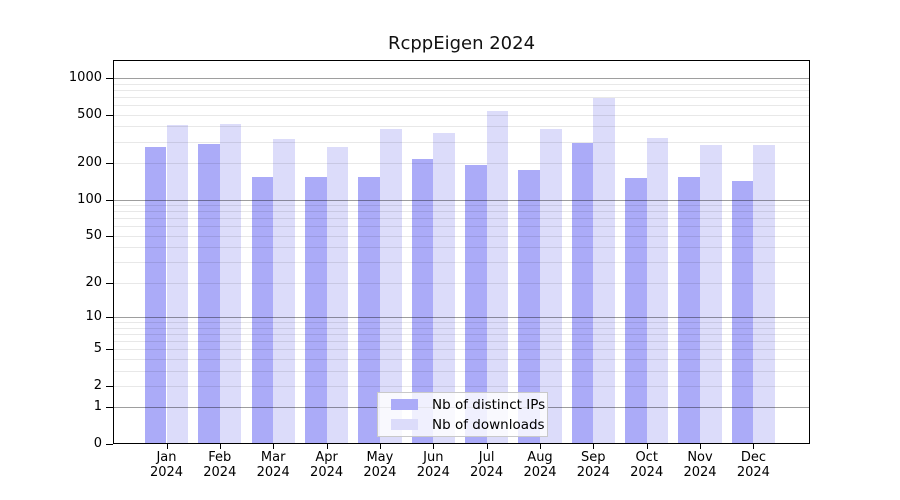 Image resolution: width=900 pixels, height=500 pixels. What do you see at coordinates (93, 235) in the screenshot?
I see `y-tick-label: 50` at bounding box center [93, 235].